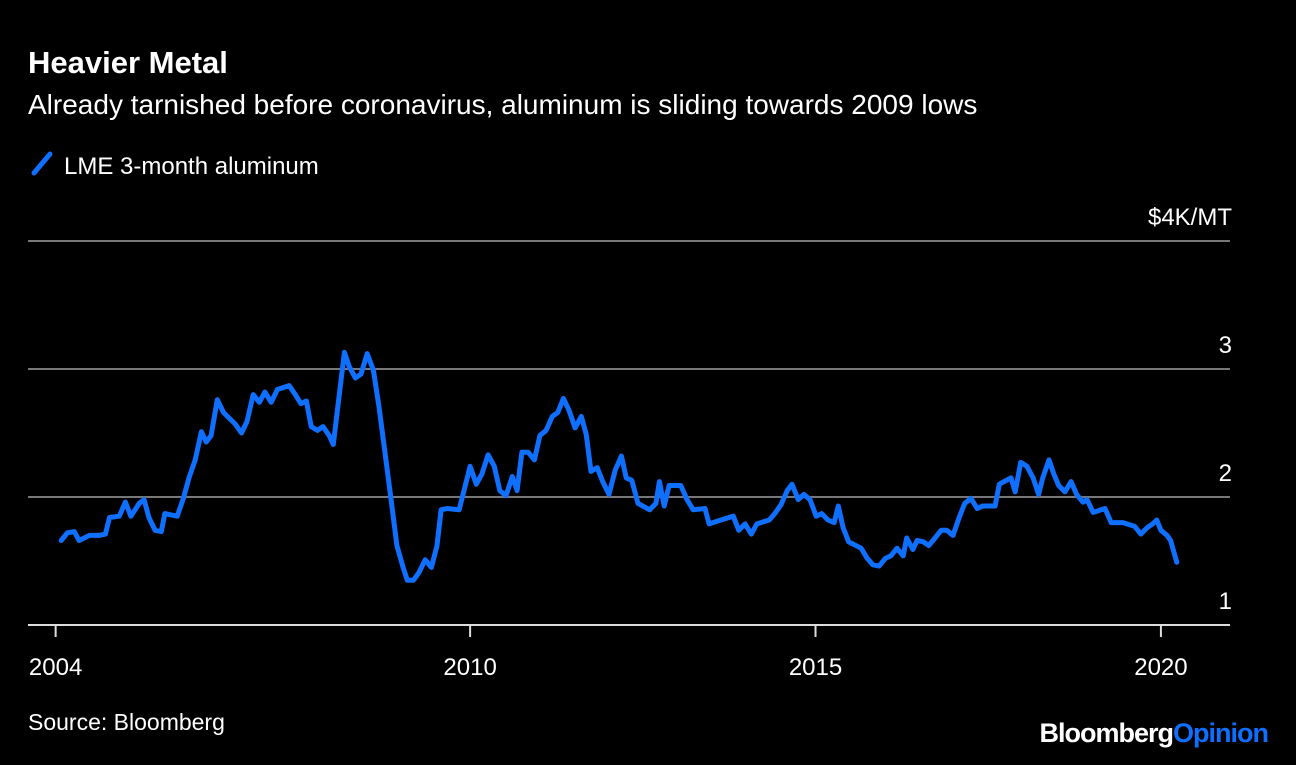  I want to click on source: Source: Bloomberg, so click(126, 722).